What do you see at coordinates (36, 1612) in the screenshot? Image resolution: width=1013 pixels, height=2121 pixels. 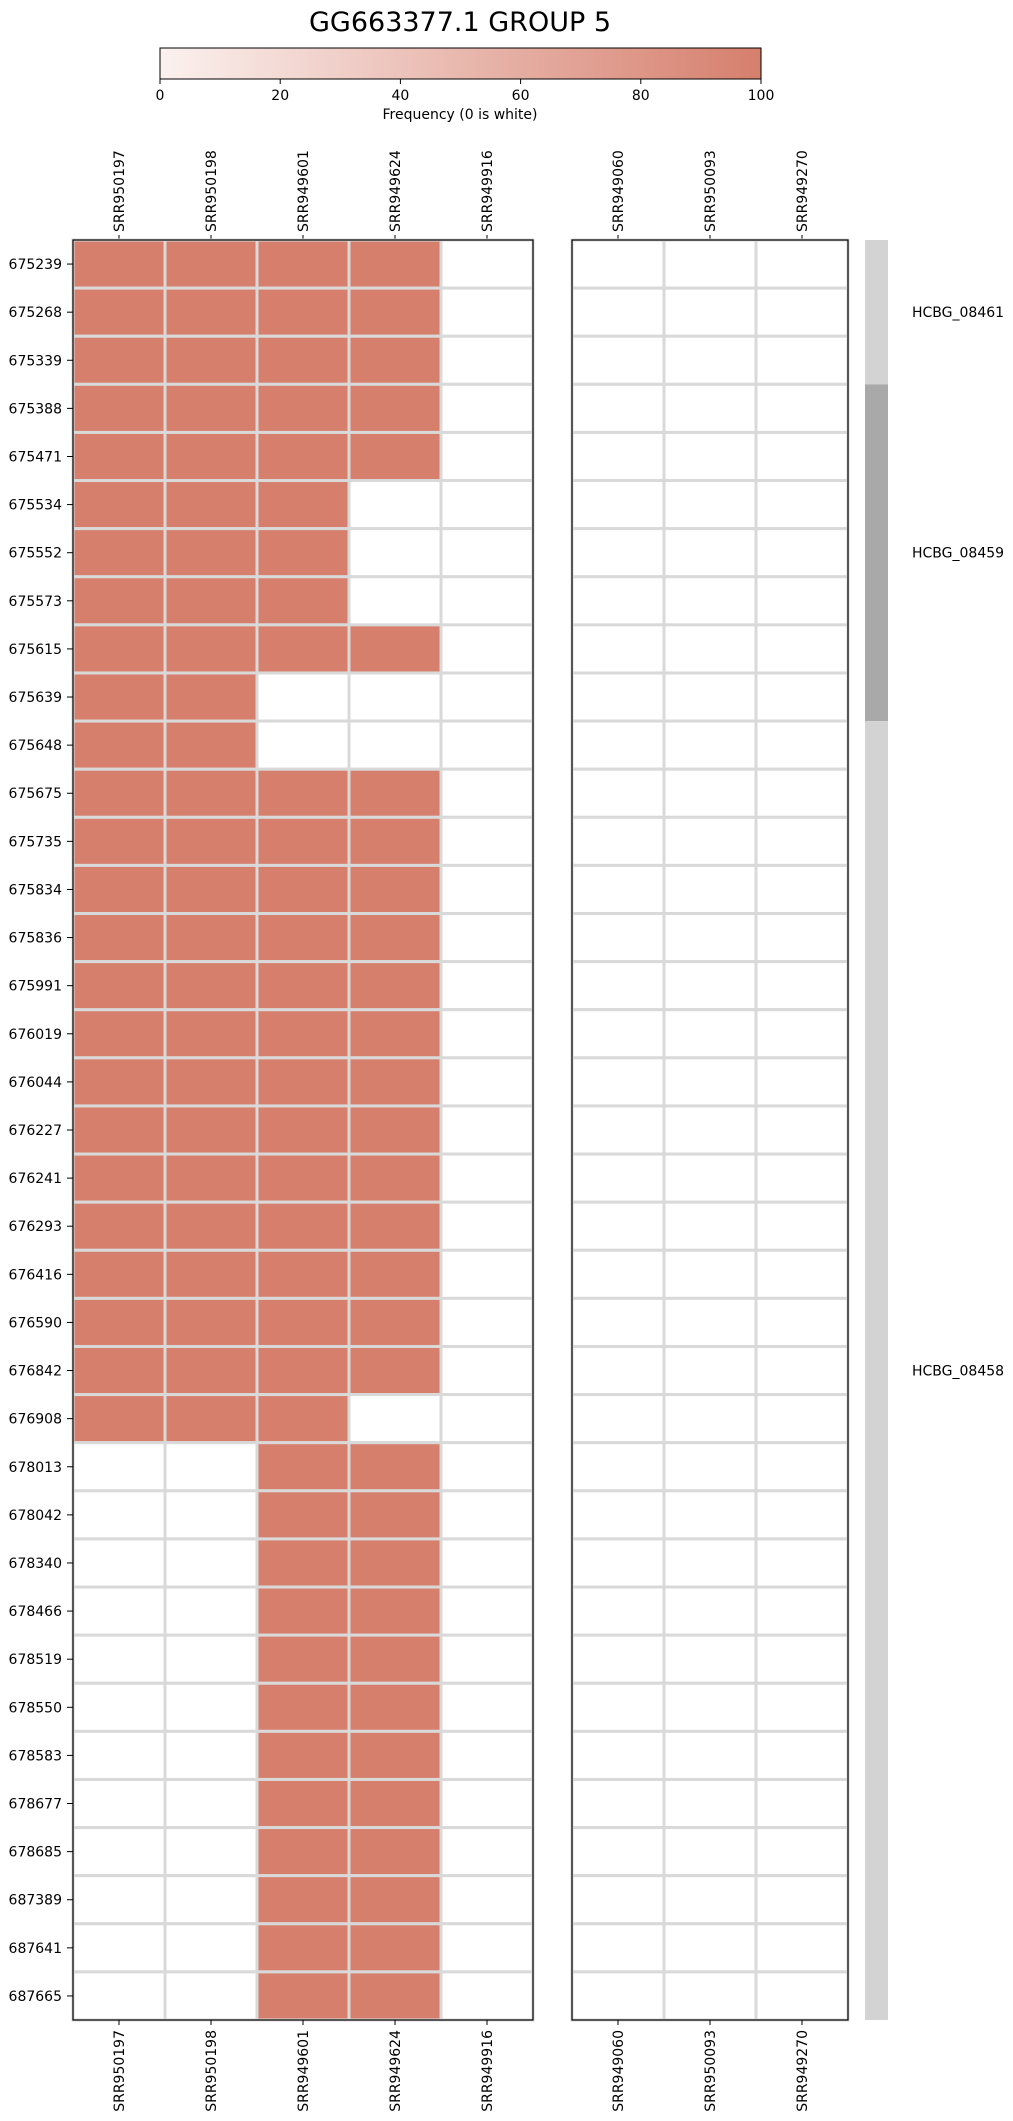 I see `row-label: 678466` at bounding box center [36, 1612].